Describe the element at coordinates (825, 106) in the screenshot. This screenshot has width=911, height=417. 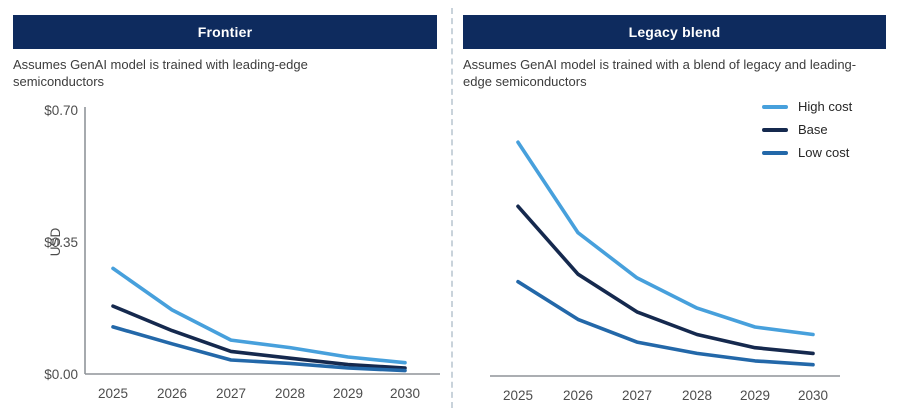
I see `legend-label-high-cost: High cost` at that location.